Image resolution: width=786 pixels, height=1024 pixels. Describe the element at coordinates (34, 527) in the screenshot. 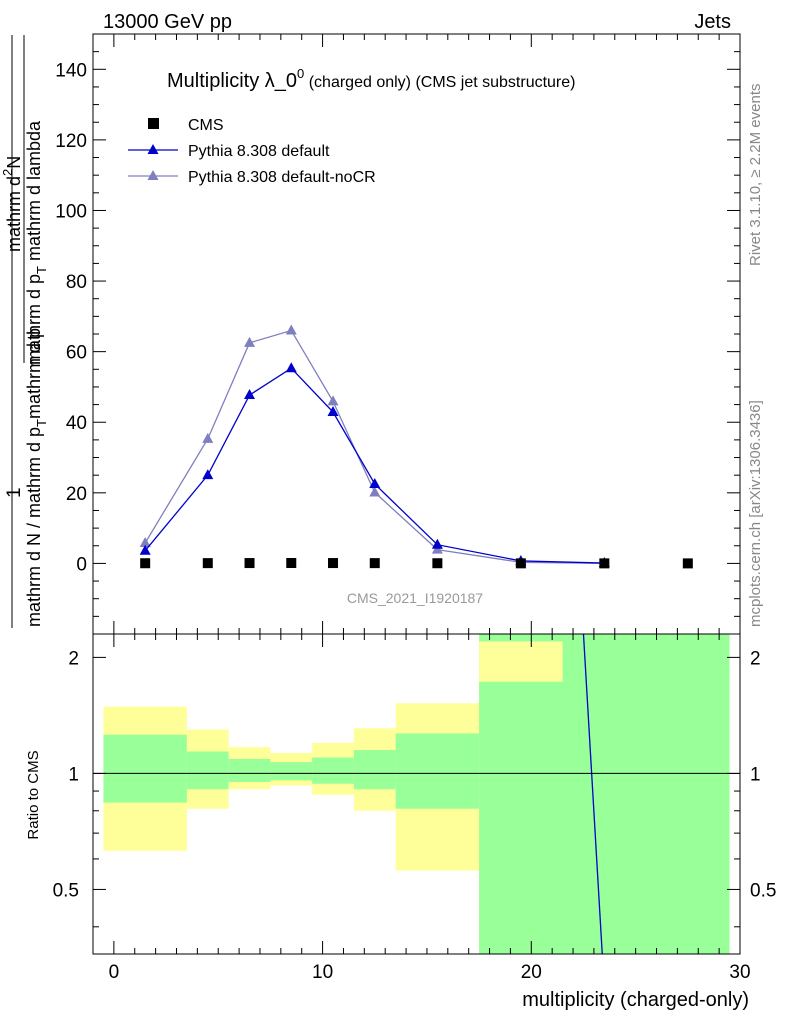

I see `ylabel-outer-den-text: mathrm d N / mathrm d p` at that location.